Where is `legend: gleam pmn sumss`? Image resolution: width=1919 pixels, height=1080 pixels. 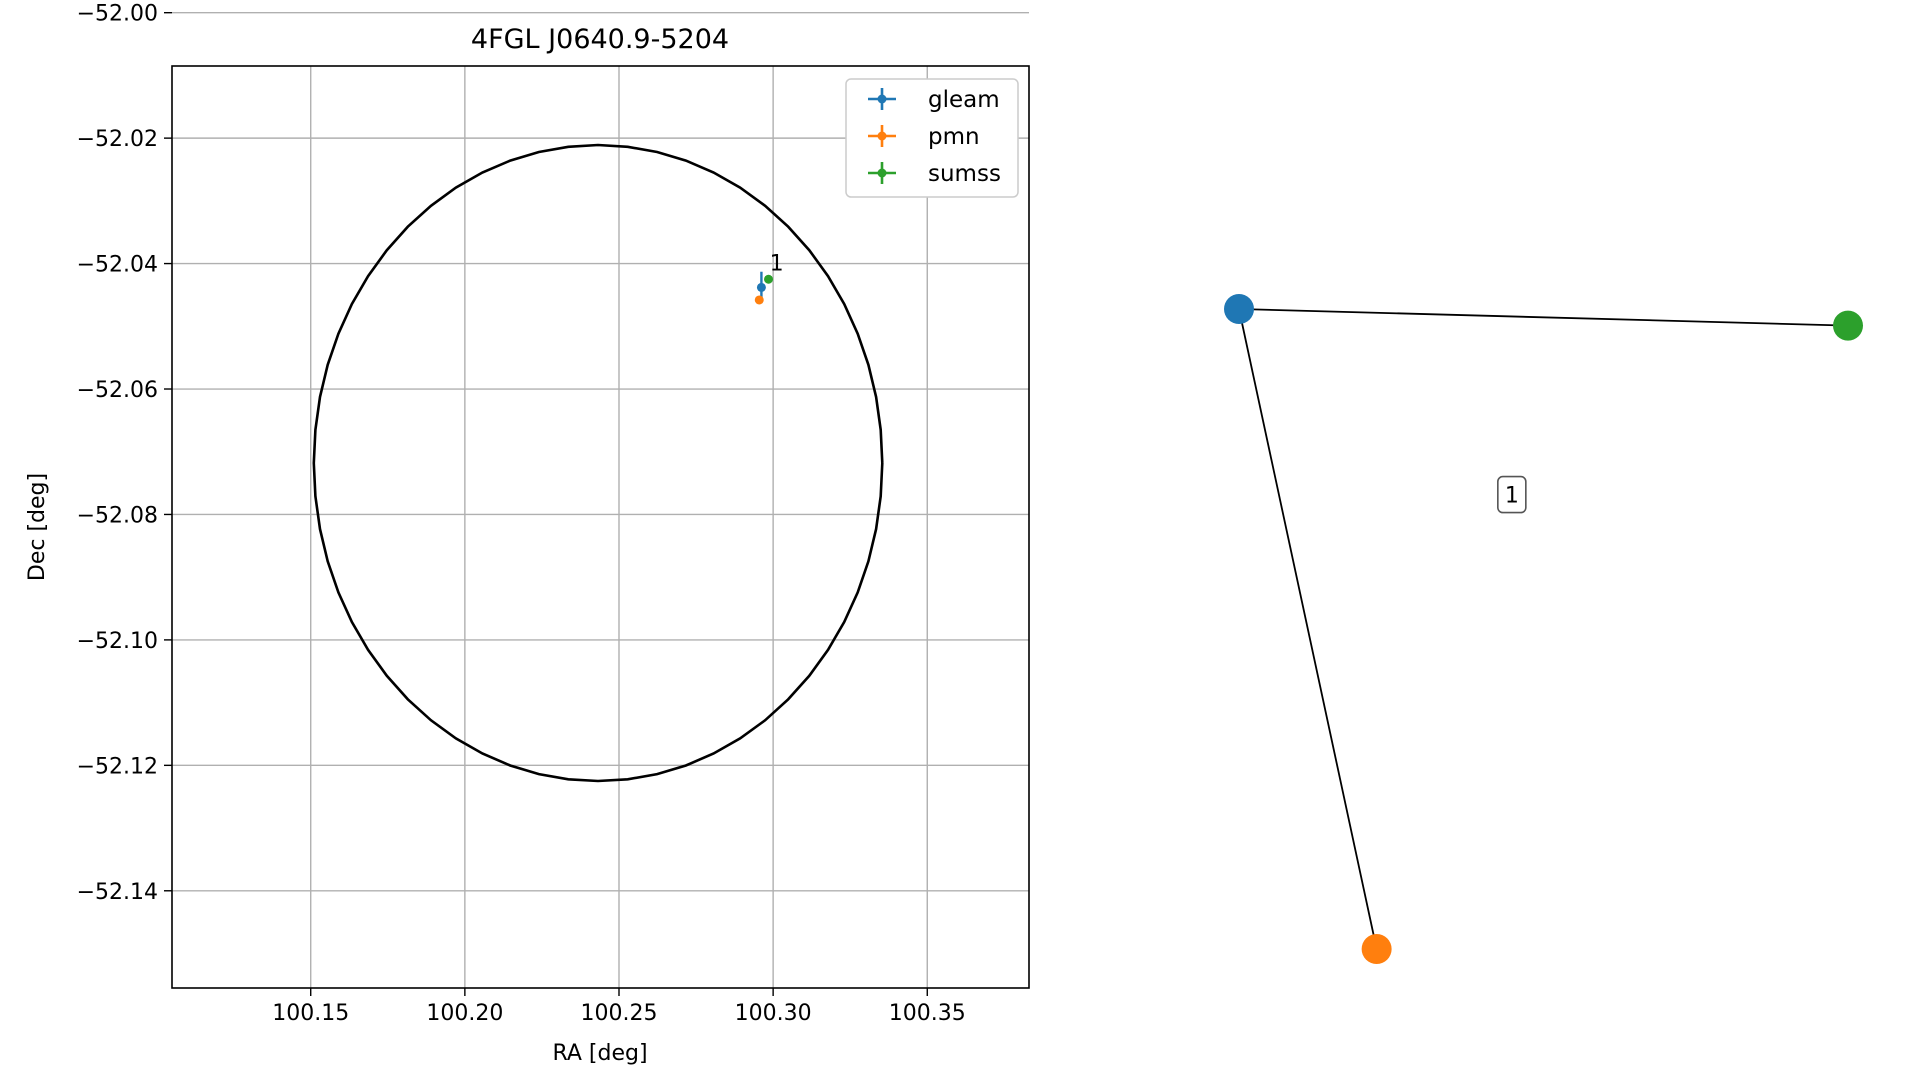 legend: gleam pmn sumss is located at coordinates (932, 138).